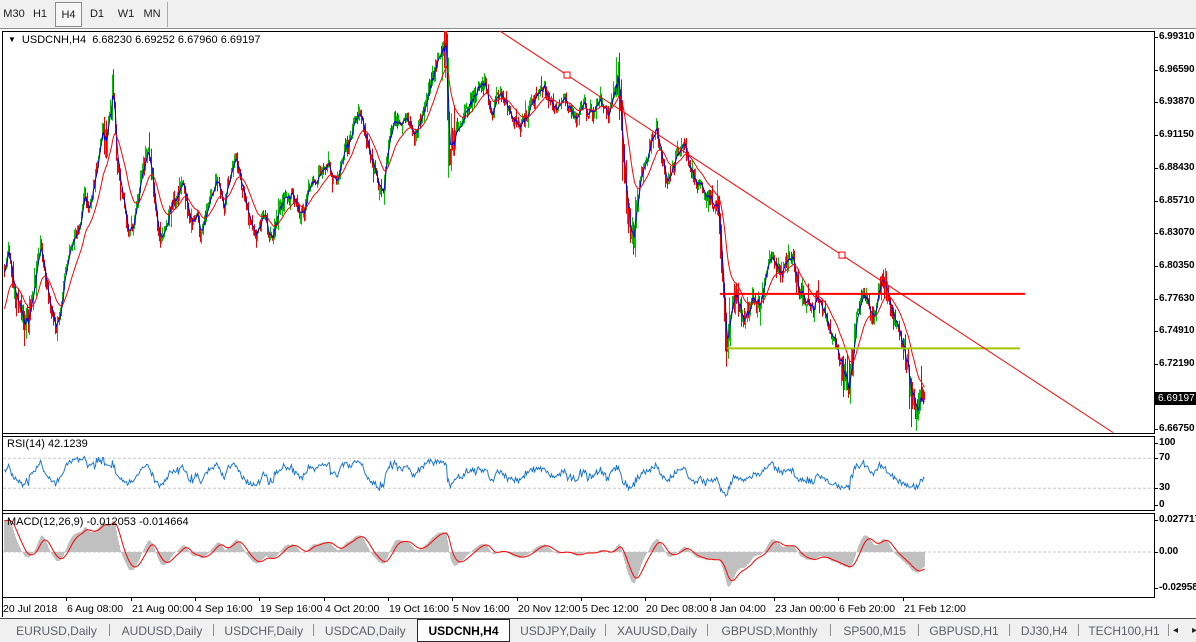  What do you see at coordinates (365, 630) in the screenshot?
I see `tab-usdcad-daily: USDCAD,Daily` at bounding box center [365, 630].